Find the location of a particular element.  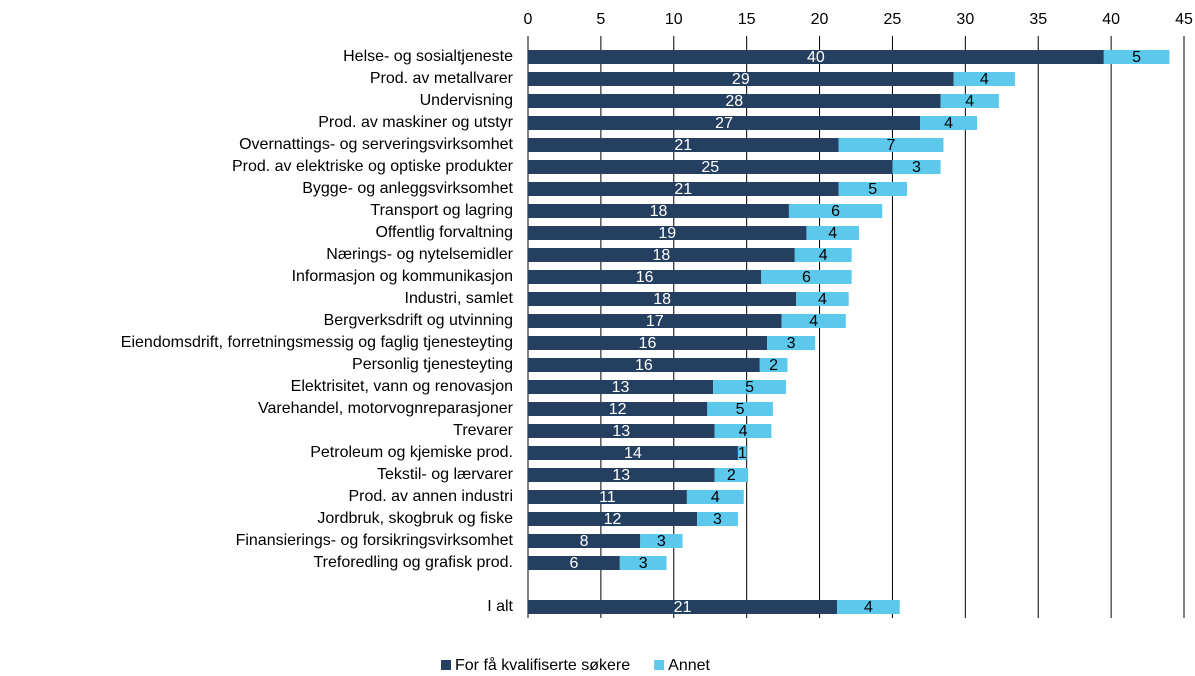

data-label: 1 is located at coordinates (742, 453).